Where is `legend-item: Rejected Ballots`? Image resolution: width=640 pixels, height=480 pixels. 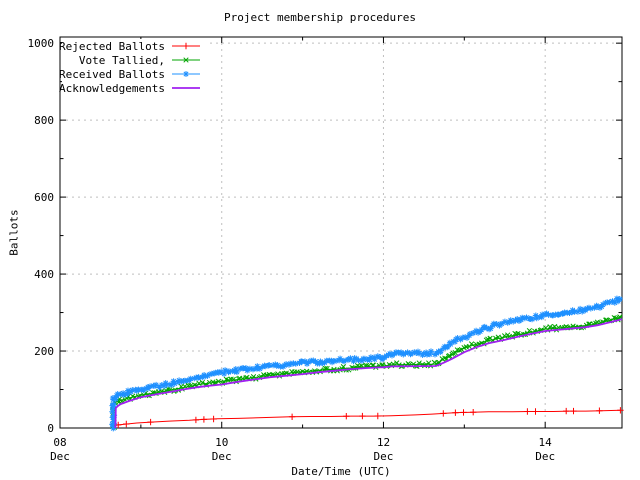
legend-item: Rejected Ballots is located at coordinates (129, 46).